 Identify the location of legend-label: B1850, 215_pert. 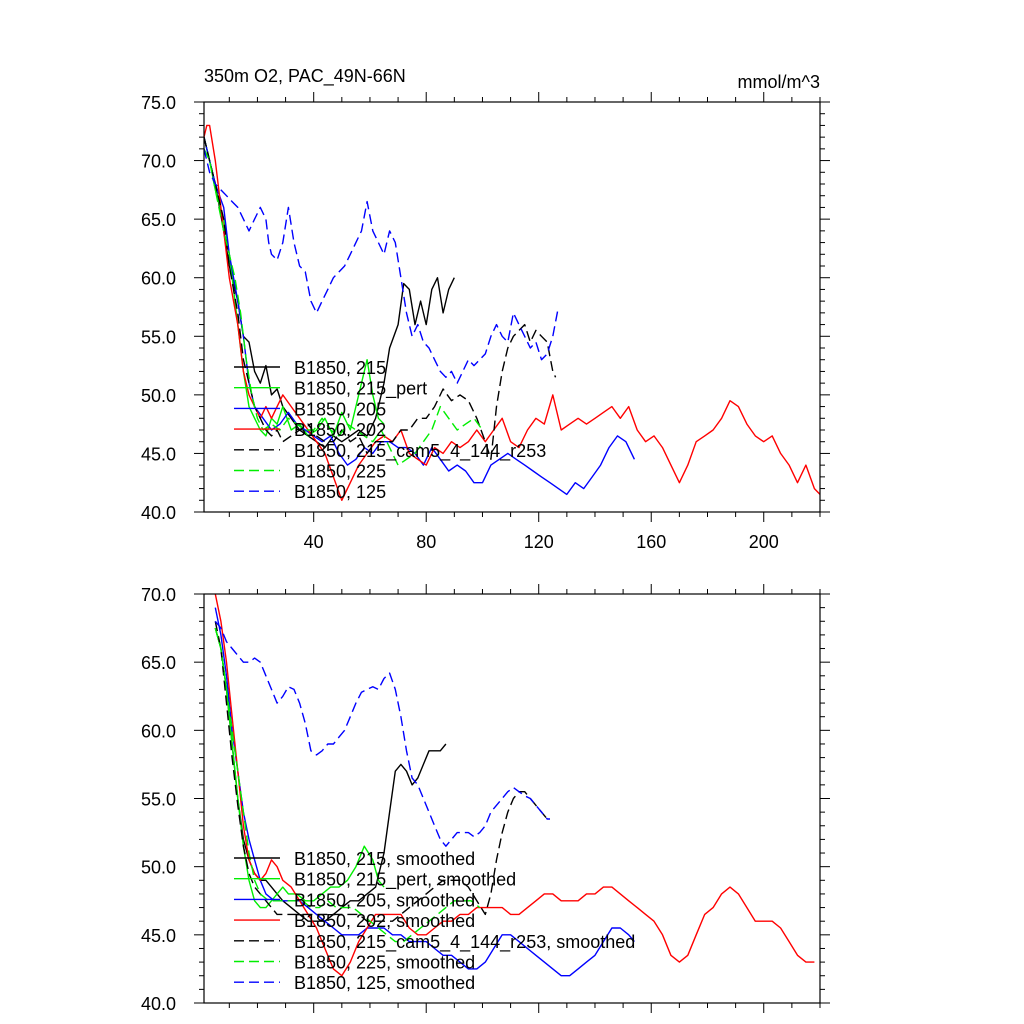
(360, 389).